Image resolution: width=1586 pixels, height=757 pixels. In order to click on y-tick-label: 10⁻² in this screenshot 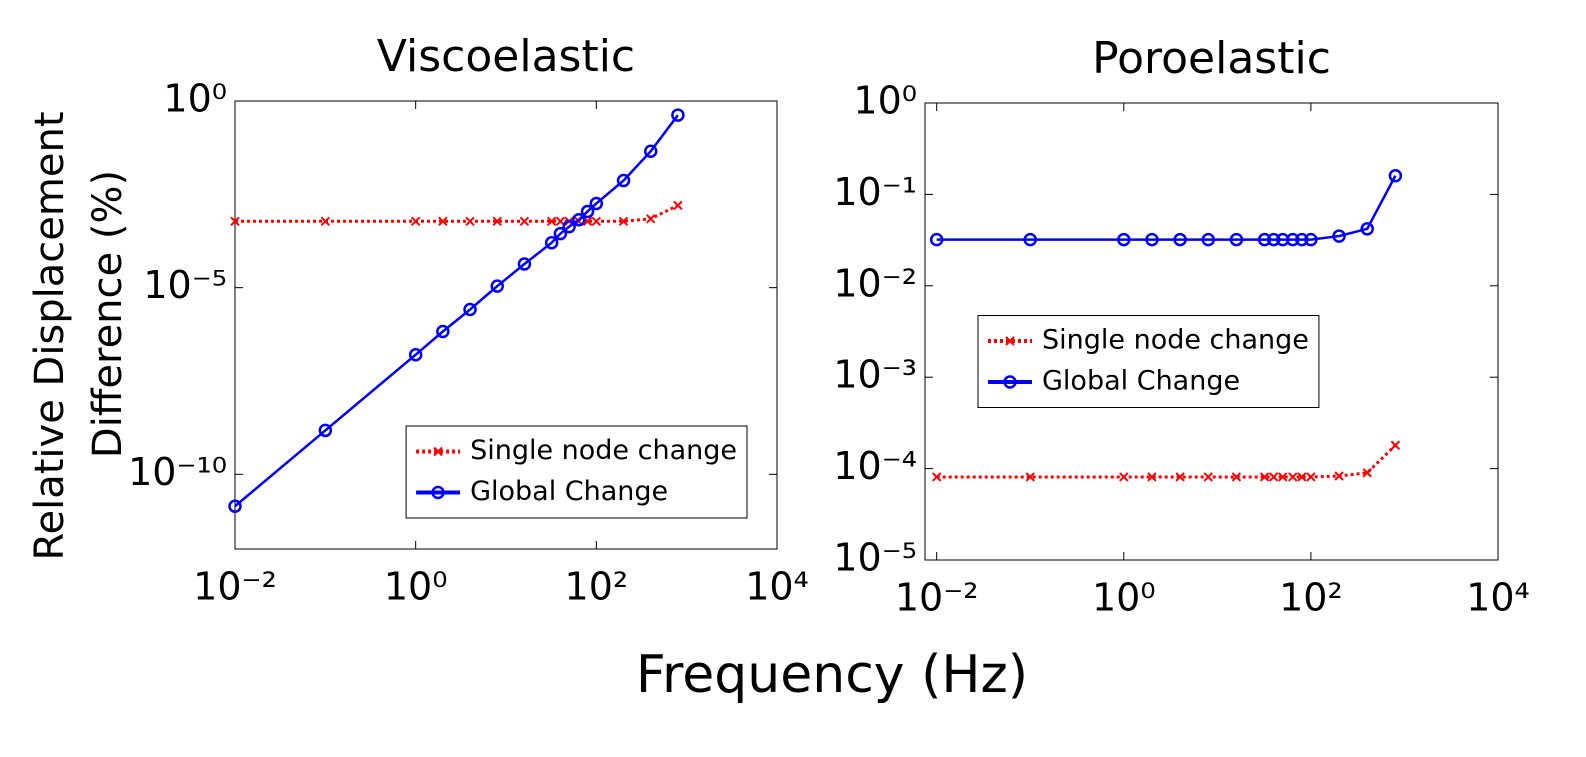, I will do `click(875, 283)`.